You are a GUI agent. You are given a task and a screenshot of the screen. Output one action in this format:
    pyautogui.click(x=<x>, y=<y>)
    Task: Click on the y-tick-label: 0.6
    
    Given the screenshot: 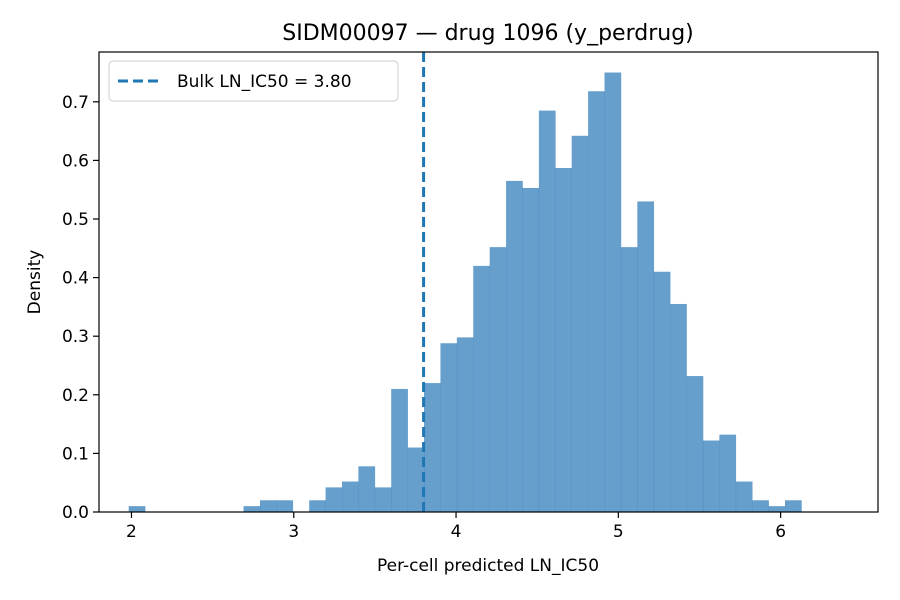 What is the action you would take?
    pyautogui.click(x=75, y=161)
    